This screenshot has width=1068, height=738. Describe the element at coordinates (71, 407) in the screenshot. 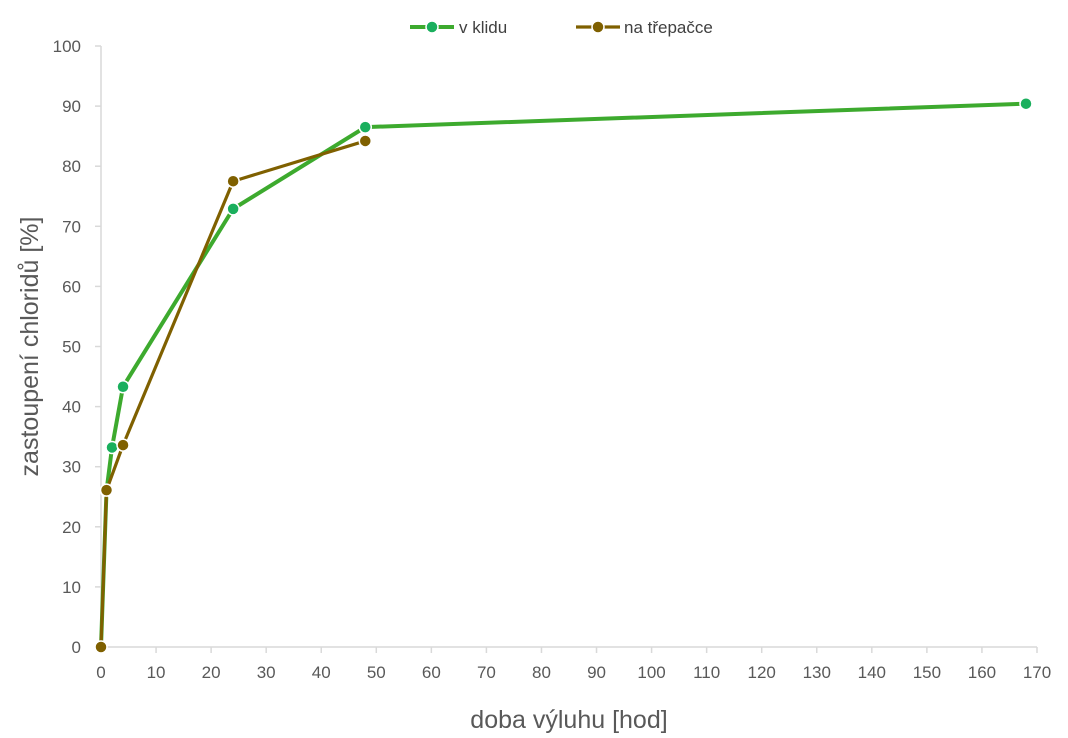

I see `y-tick-label: 40` at that location.